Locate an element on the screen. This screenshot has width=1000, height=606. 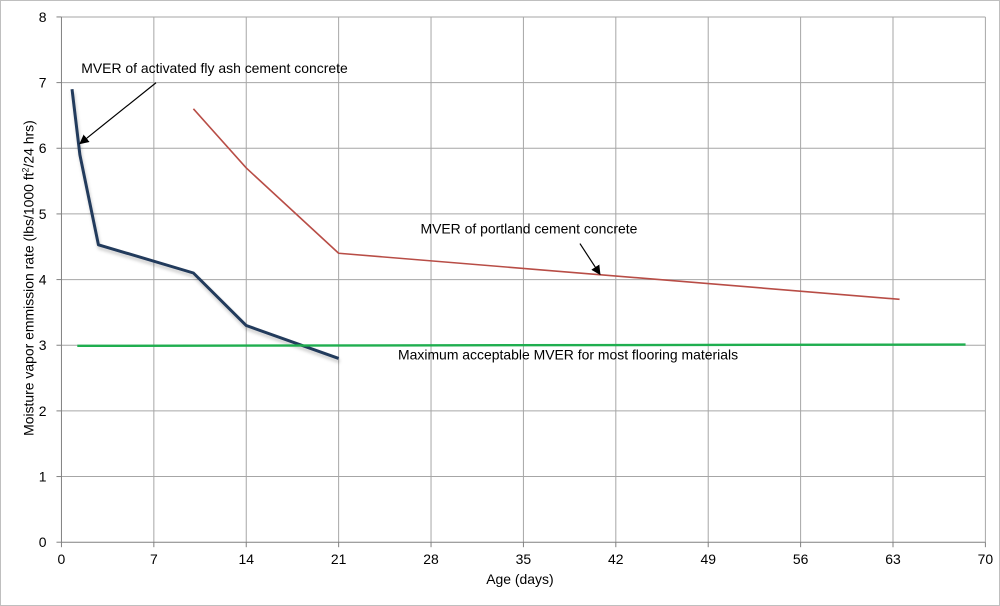
x-tick-label: 35 is located at coordinates (524, 559).